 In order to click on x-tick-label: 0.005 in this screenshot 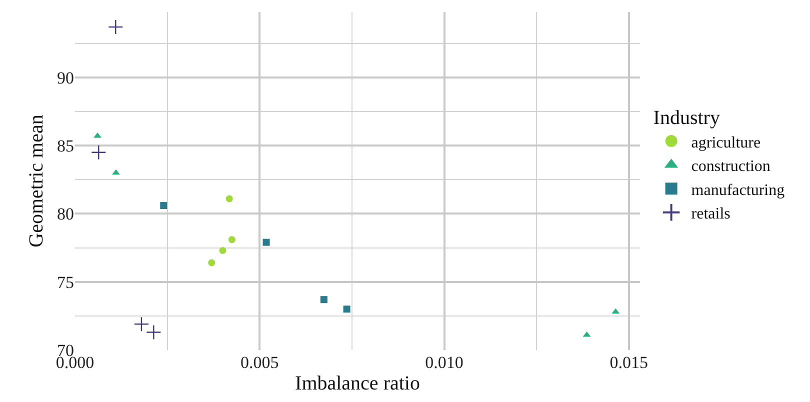, I will do `click(259, 362)`.